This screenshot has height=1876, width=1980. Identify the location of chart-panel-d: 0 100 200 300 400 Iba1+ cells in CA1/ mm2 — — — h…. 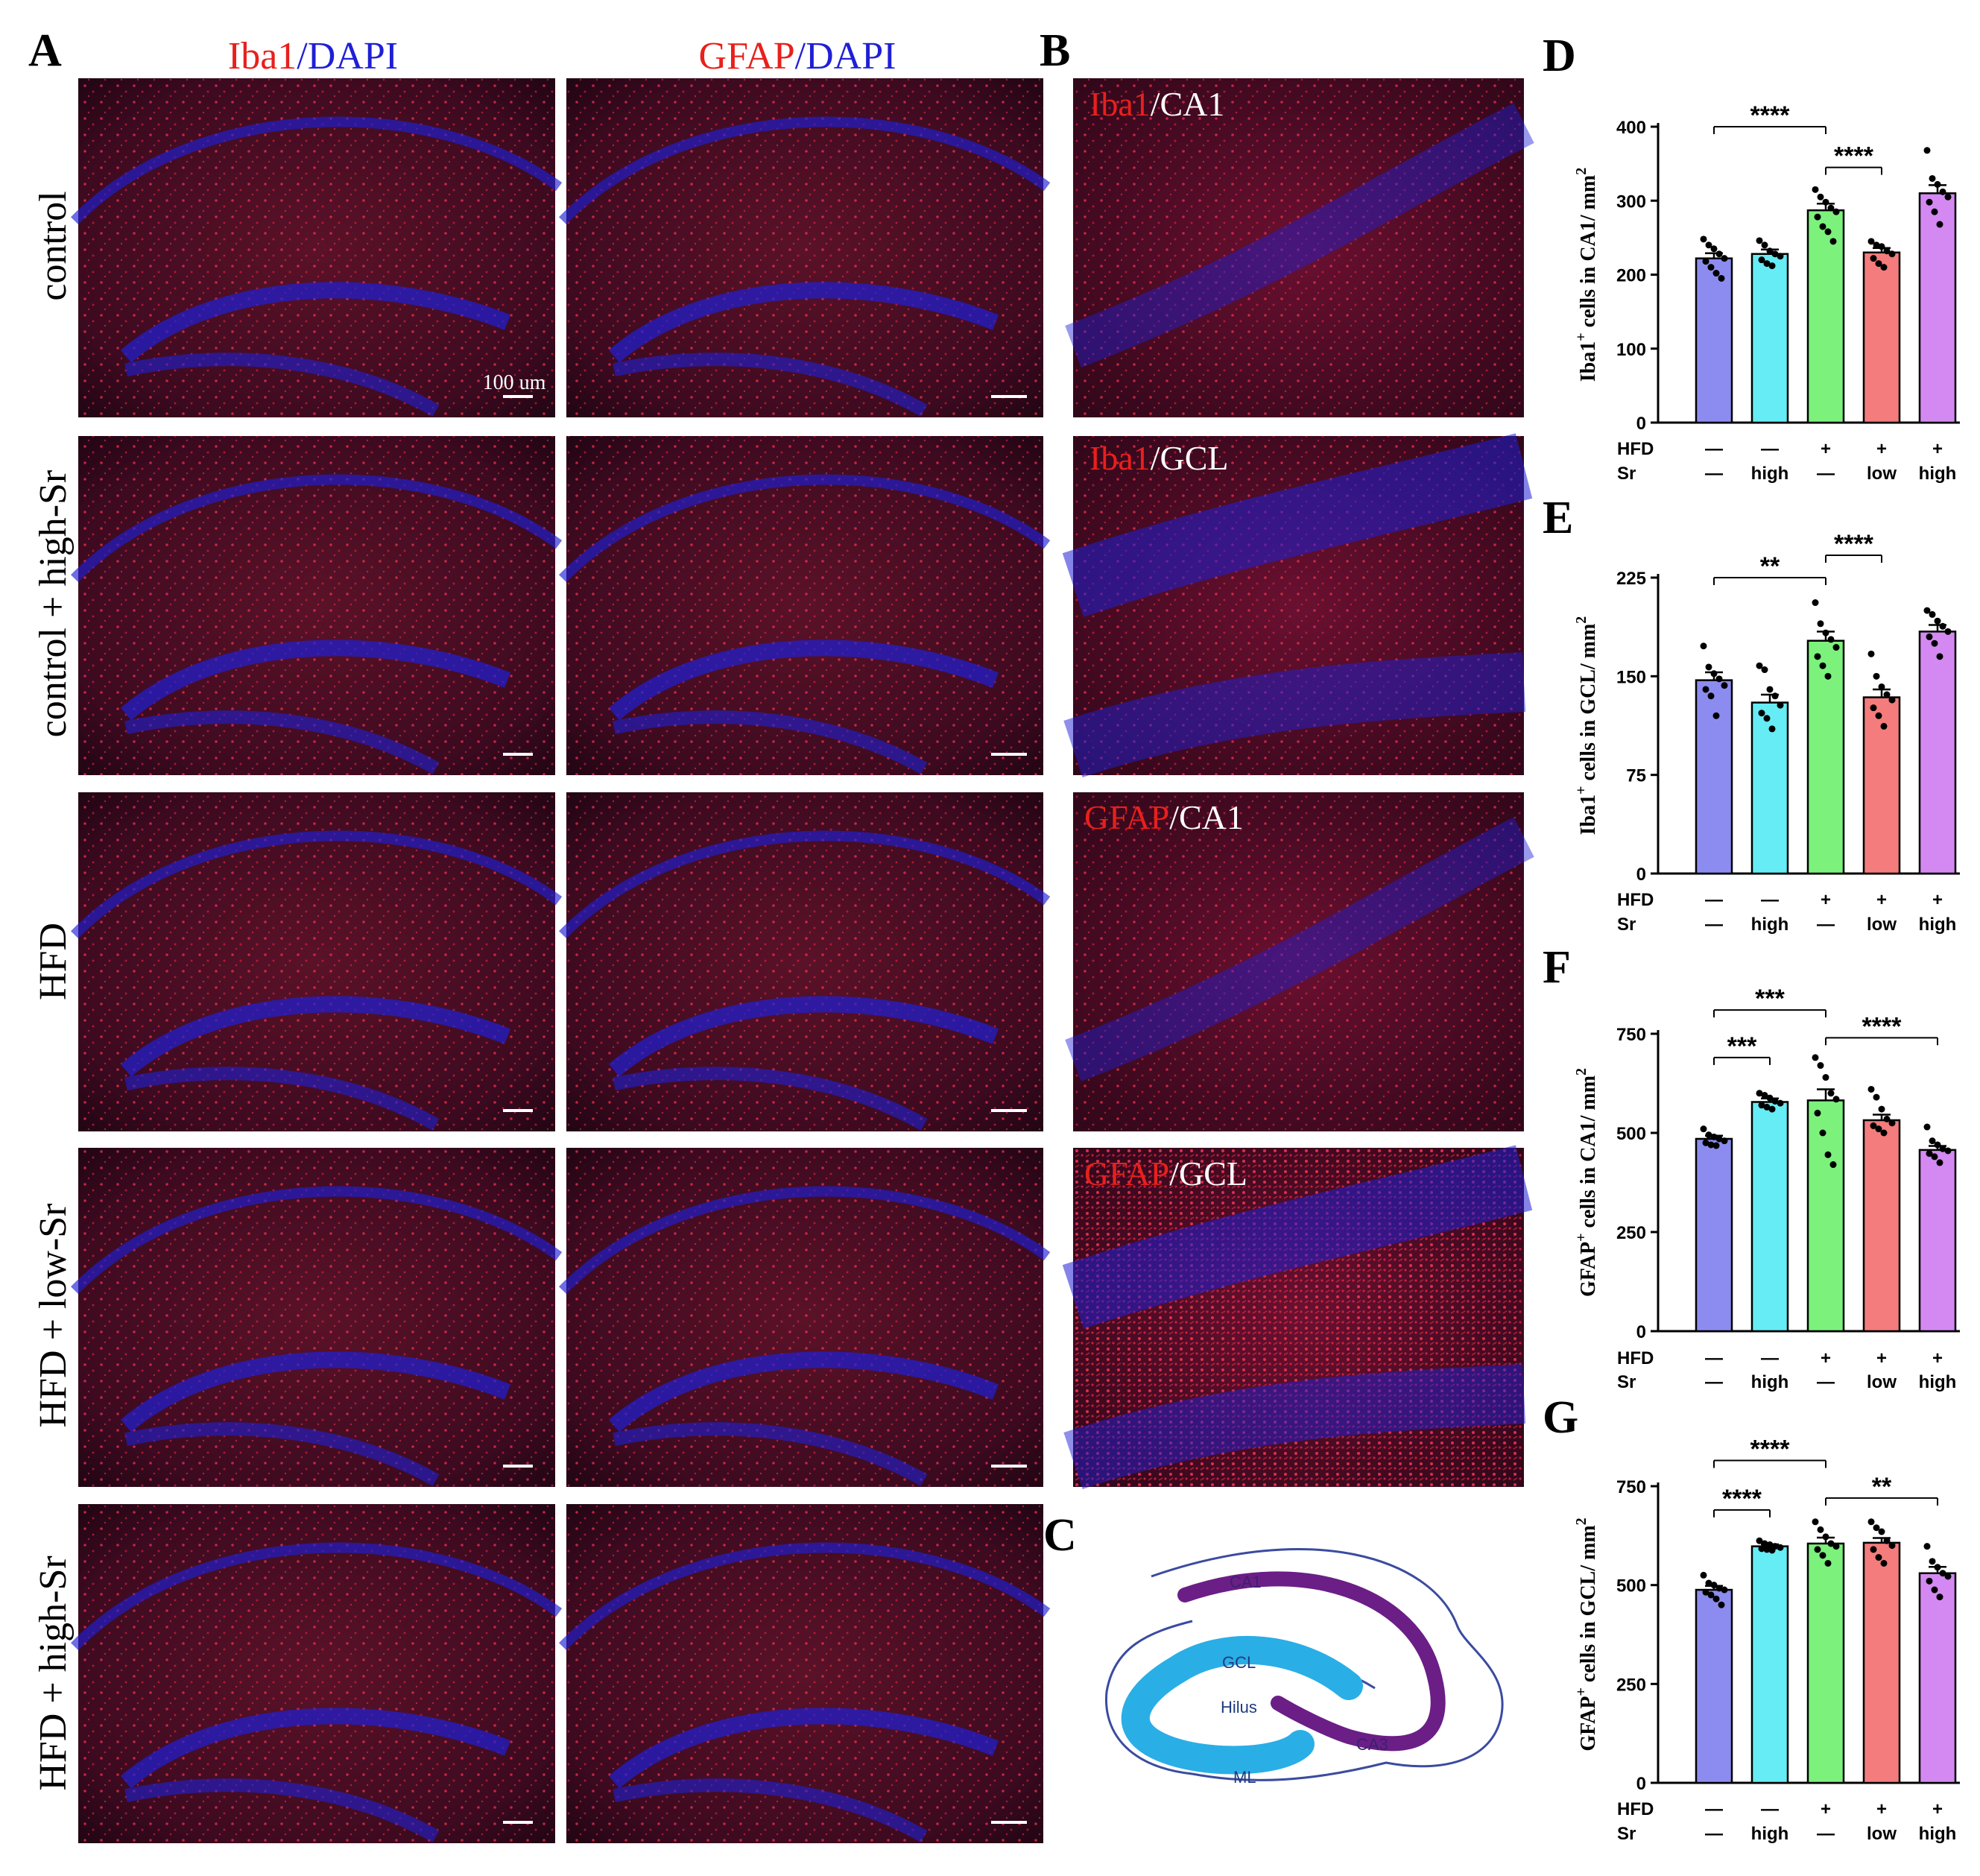
(1766, 292).